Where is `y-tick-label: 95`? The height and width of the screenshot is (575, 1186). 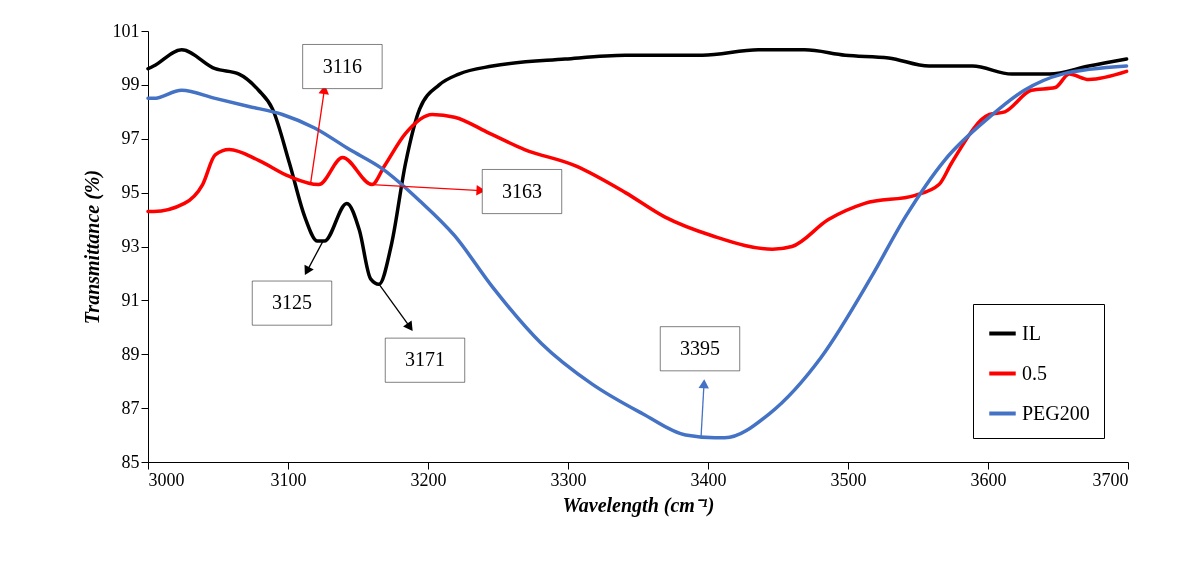
y-tick-label: 95 is located at coordinates (130, 192).